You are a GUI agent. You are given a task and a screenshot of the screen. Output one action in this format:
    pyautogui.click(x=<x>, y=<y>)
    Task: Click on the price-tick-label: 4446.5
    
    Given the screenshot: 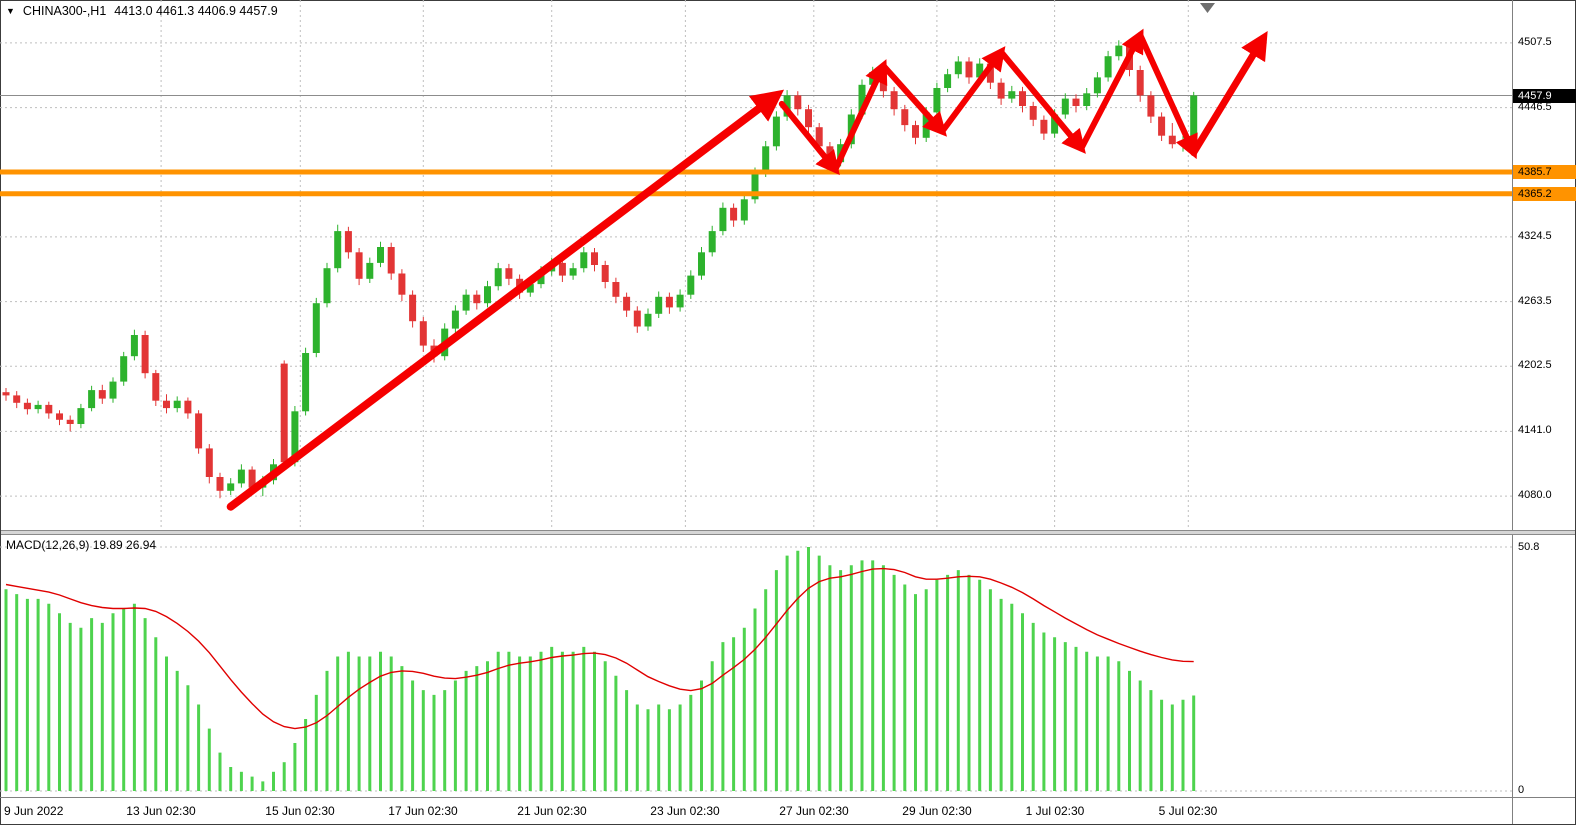 What is the action you would take?
    pyautogui.click(x=1535, y=107)
    